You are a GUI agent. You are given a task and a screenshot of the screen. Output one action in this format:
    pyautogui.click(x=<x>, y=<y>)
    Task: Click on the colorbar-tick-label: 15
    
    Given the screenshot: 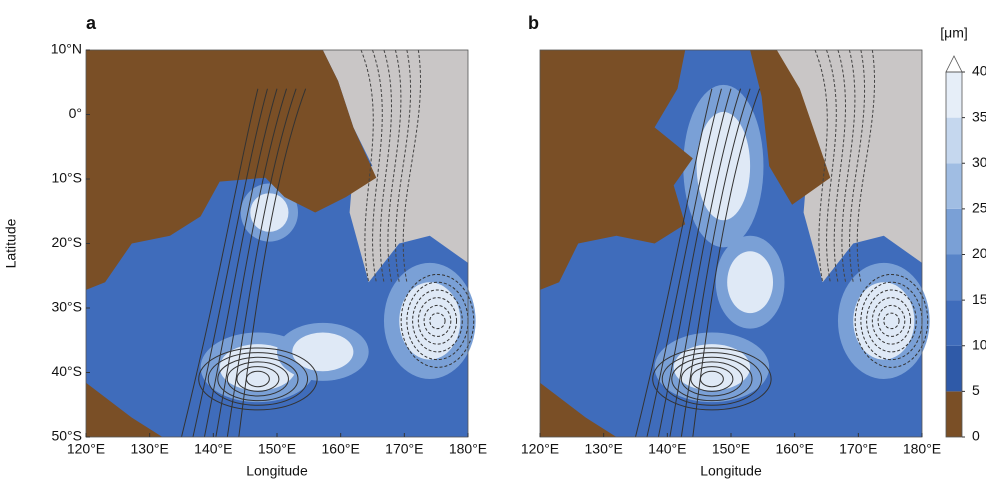 What is the action you would take?
    pyautogui.click(x=979, y=299)
    